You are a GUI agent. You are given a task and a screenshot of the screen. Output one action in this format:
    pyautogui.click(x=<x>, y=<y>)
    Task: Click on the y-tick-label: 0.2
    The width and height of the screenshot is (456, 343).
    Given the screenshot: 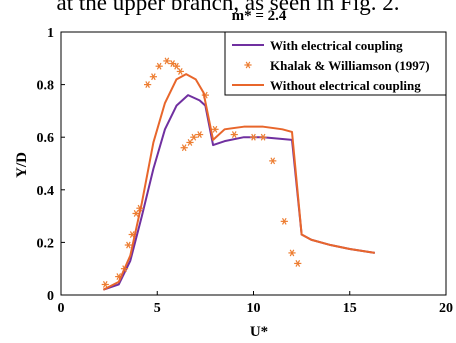 What is the action you would take?
    pyautogui.click(x=46, y=243)
    